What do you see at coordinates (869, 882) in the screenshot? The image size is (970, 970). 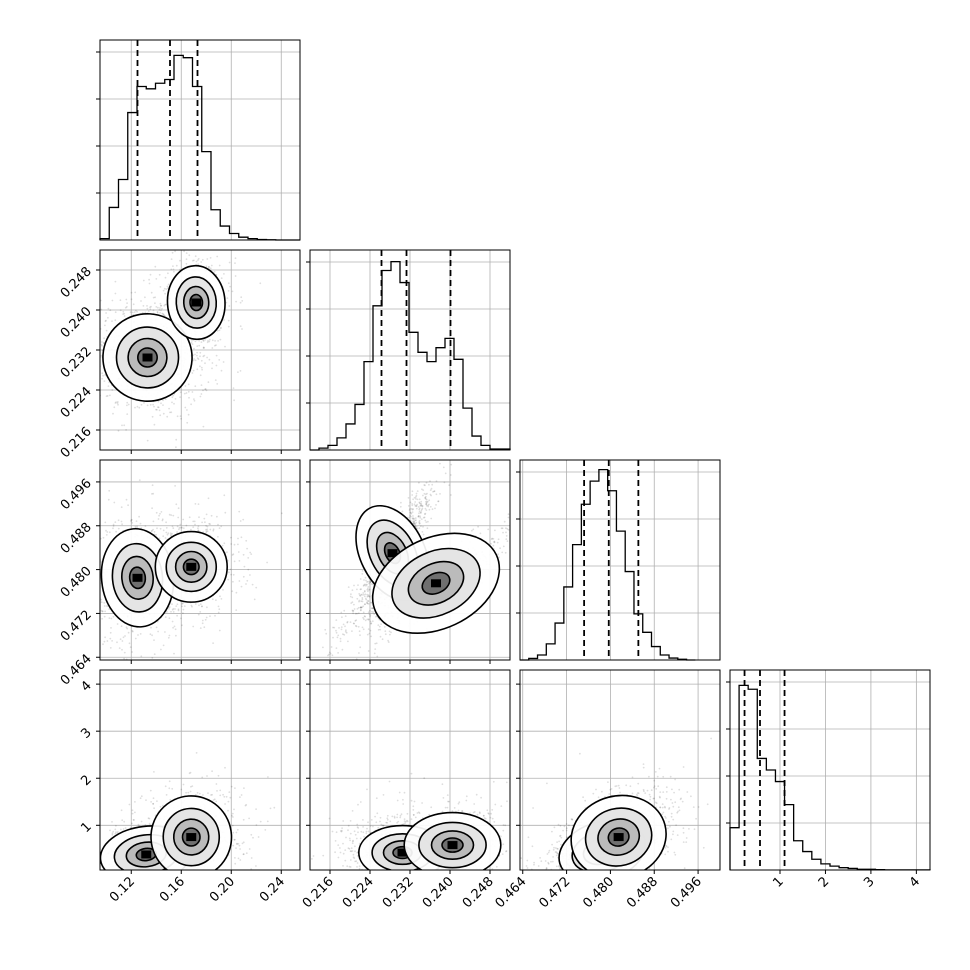 I see `x-tick-label: 3` at bounding box center [869, 882].